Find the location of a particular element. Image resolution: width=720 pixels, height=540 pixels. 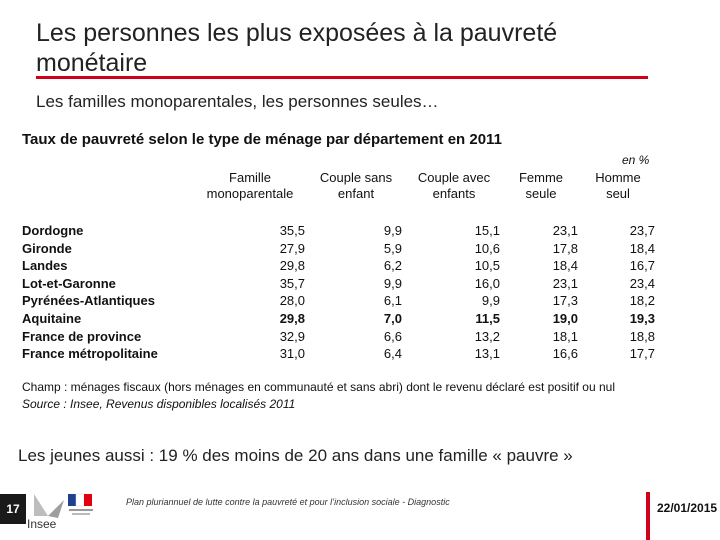

table-cell: 17,7 is located at coordinates (642, 354).